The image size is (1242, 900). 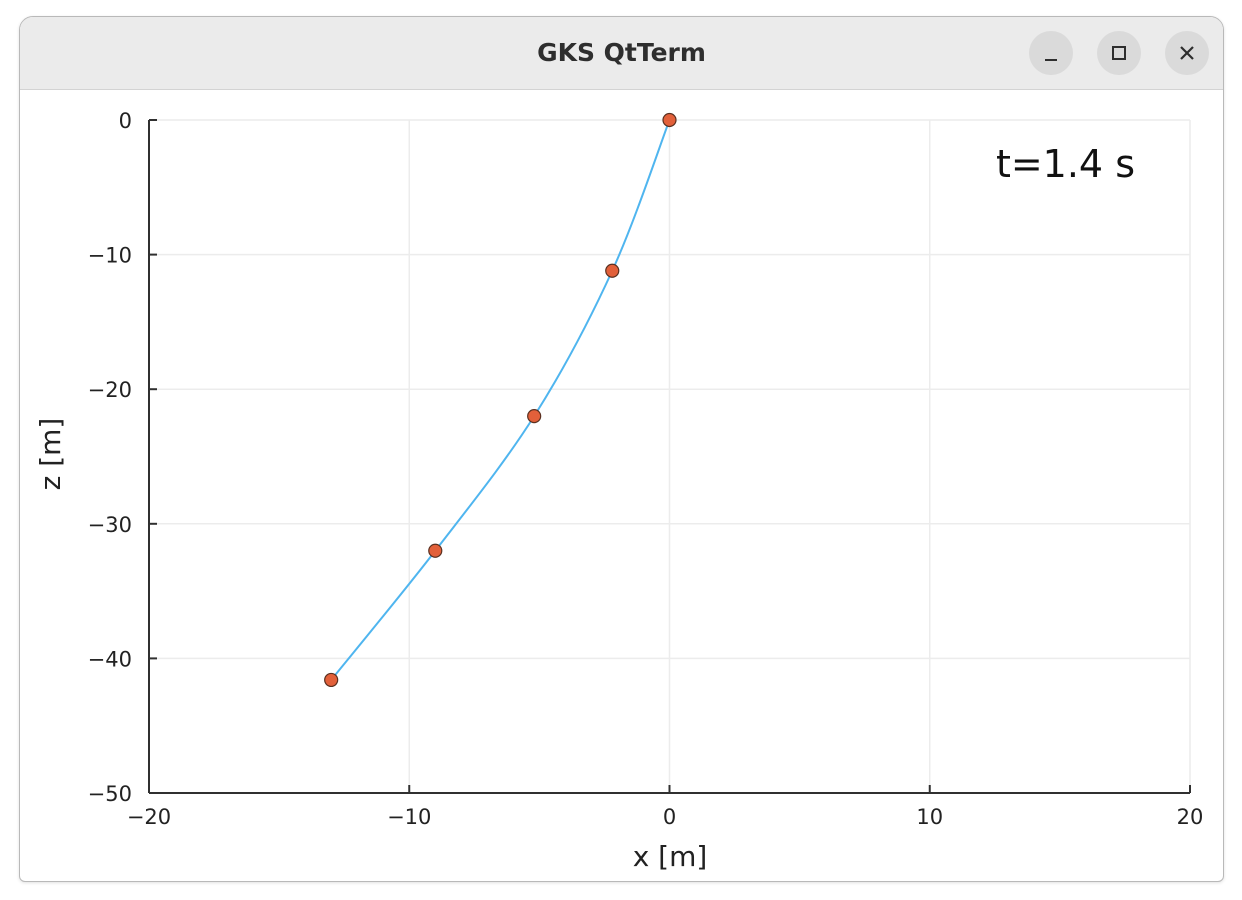 I want to click on x-tick-label: 0, so click(x=669, y=817).